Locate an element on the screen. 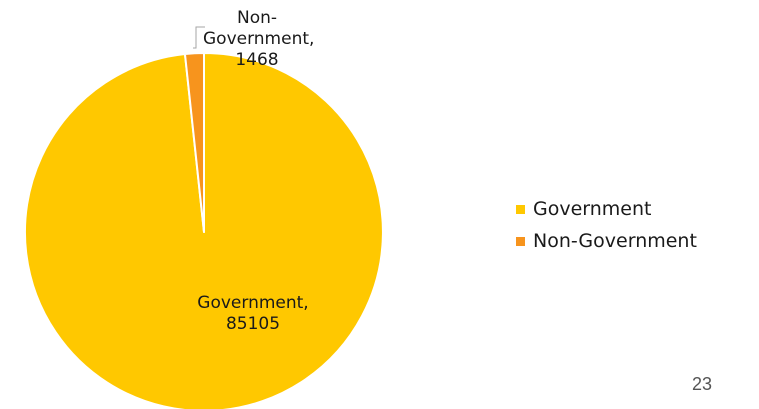 The image size is (759, 409). legend-item-non-government: Non-Government is located at coordinates (606, 241).